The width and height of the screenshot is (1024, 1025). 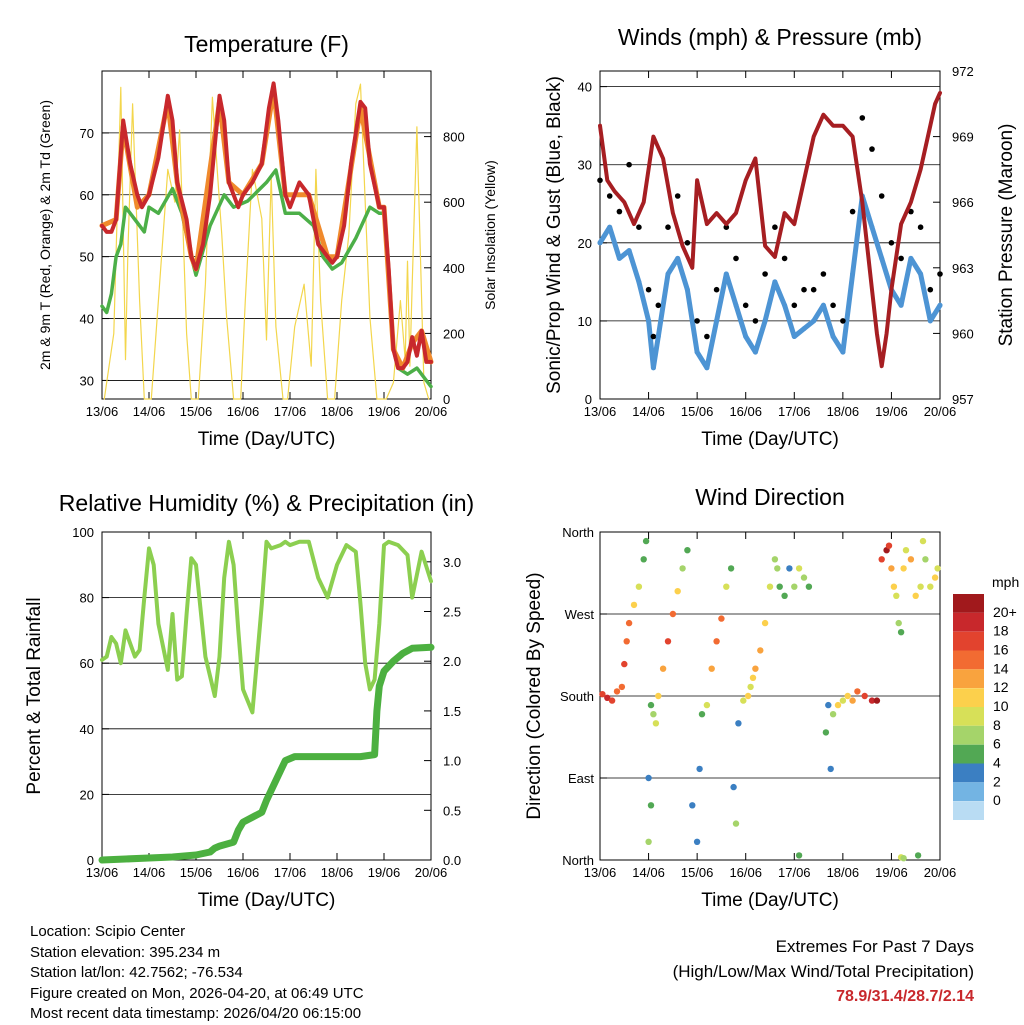 What do you see at coordinates (997, 763) in the screenshot?
I see `colorbar-label: 4` at bounding box center [997, 763].